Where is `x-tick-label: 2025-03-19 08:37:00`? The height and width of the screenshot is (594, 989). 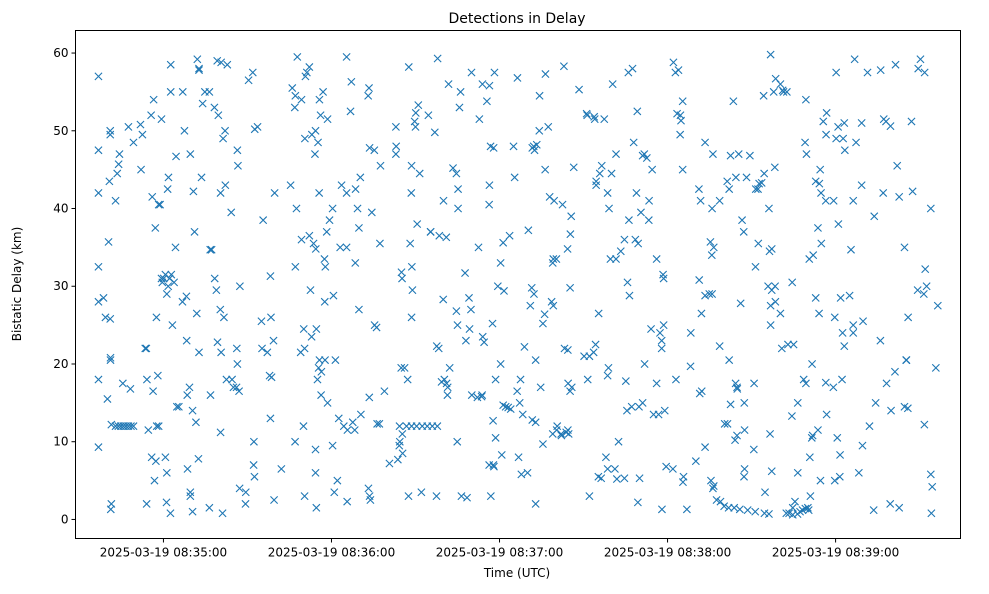
x-tick-label: 2025-03-19 08:37:00 is located at coordinates (499, 553).